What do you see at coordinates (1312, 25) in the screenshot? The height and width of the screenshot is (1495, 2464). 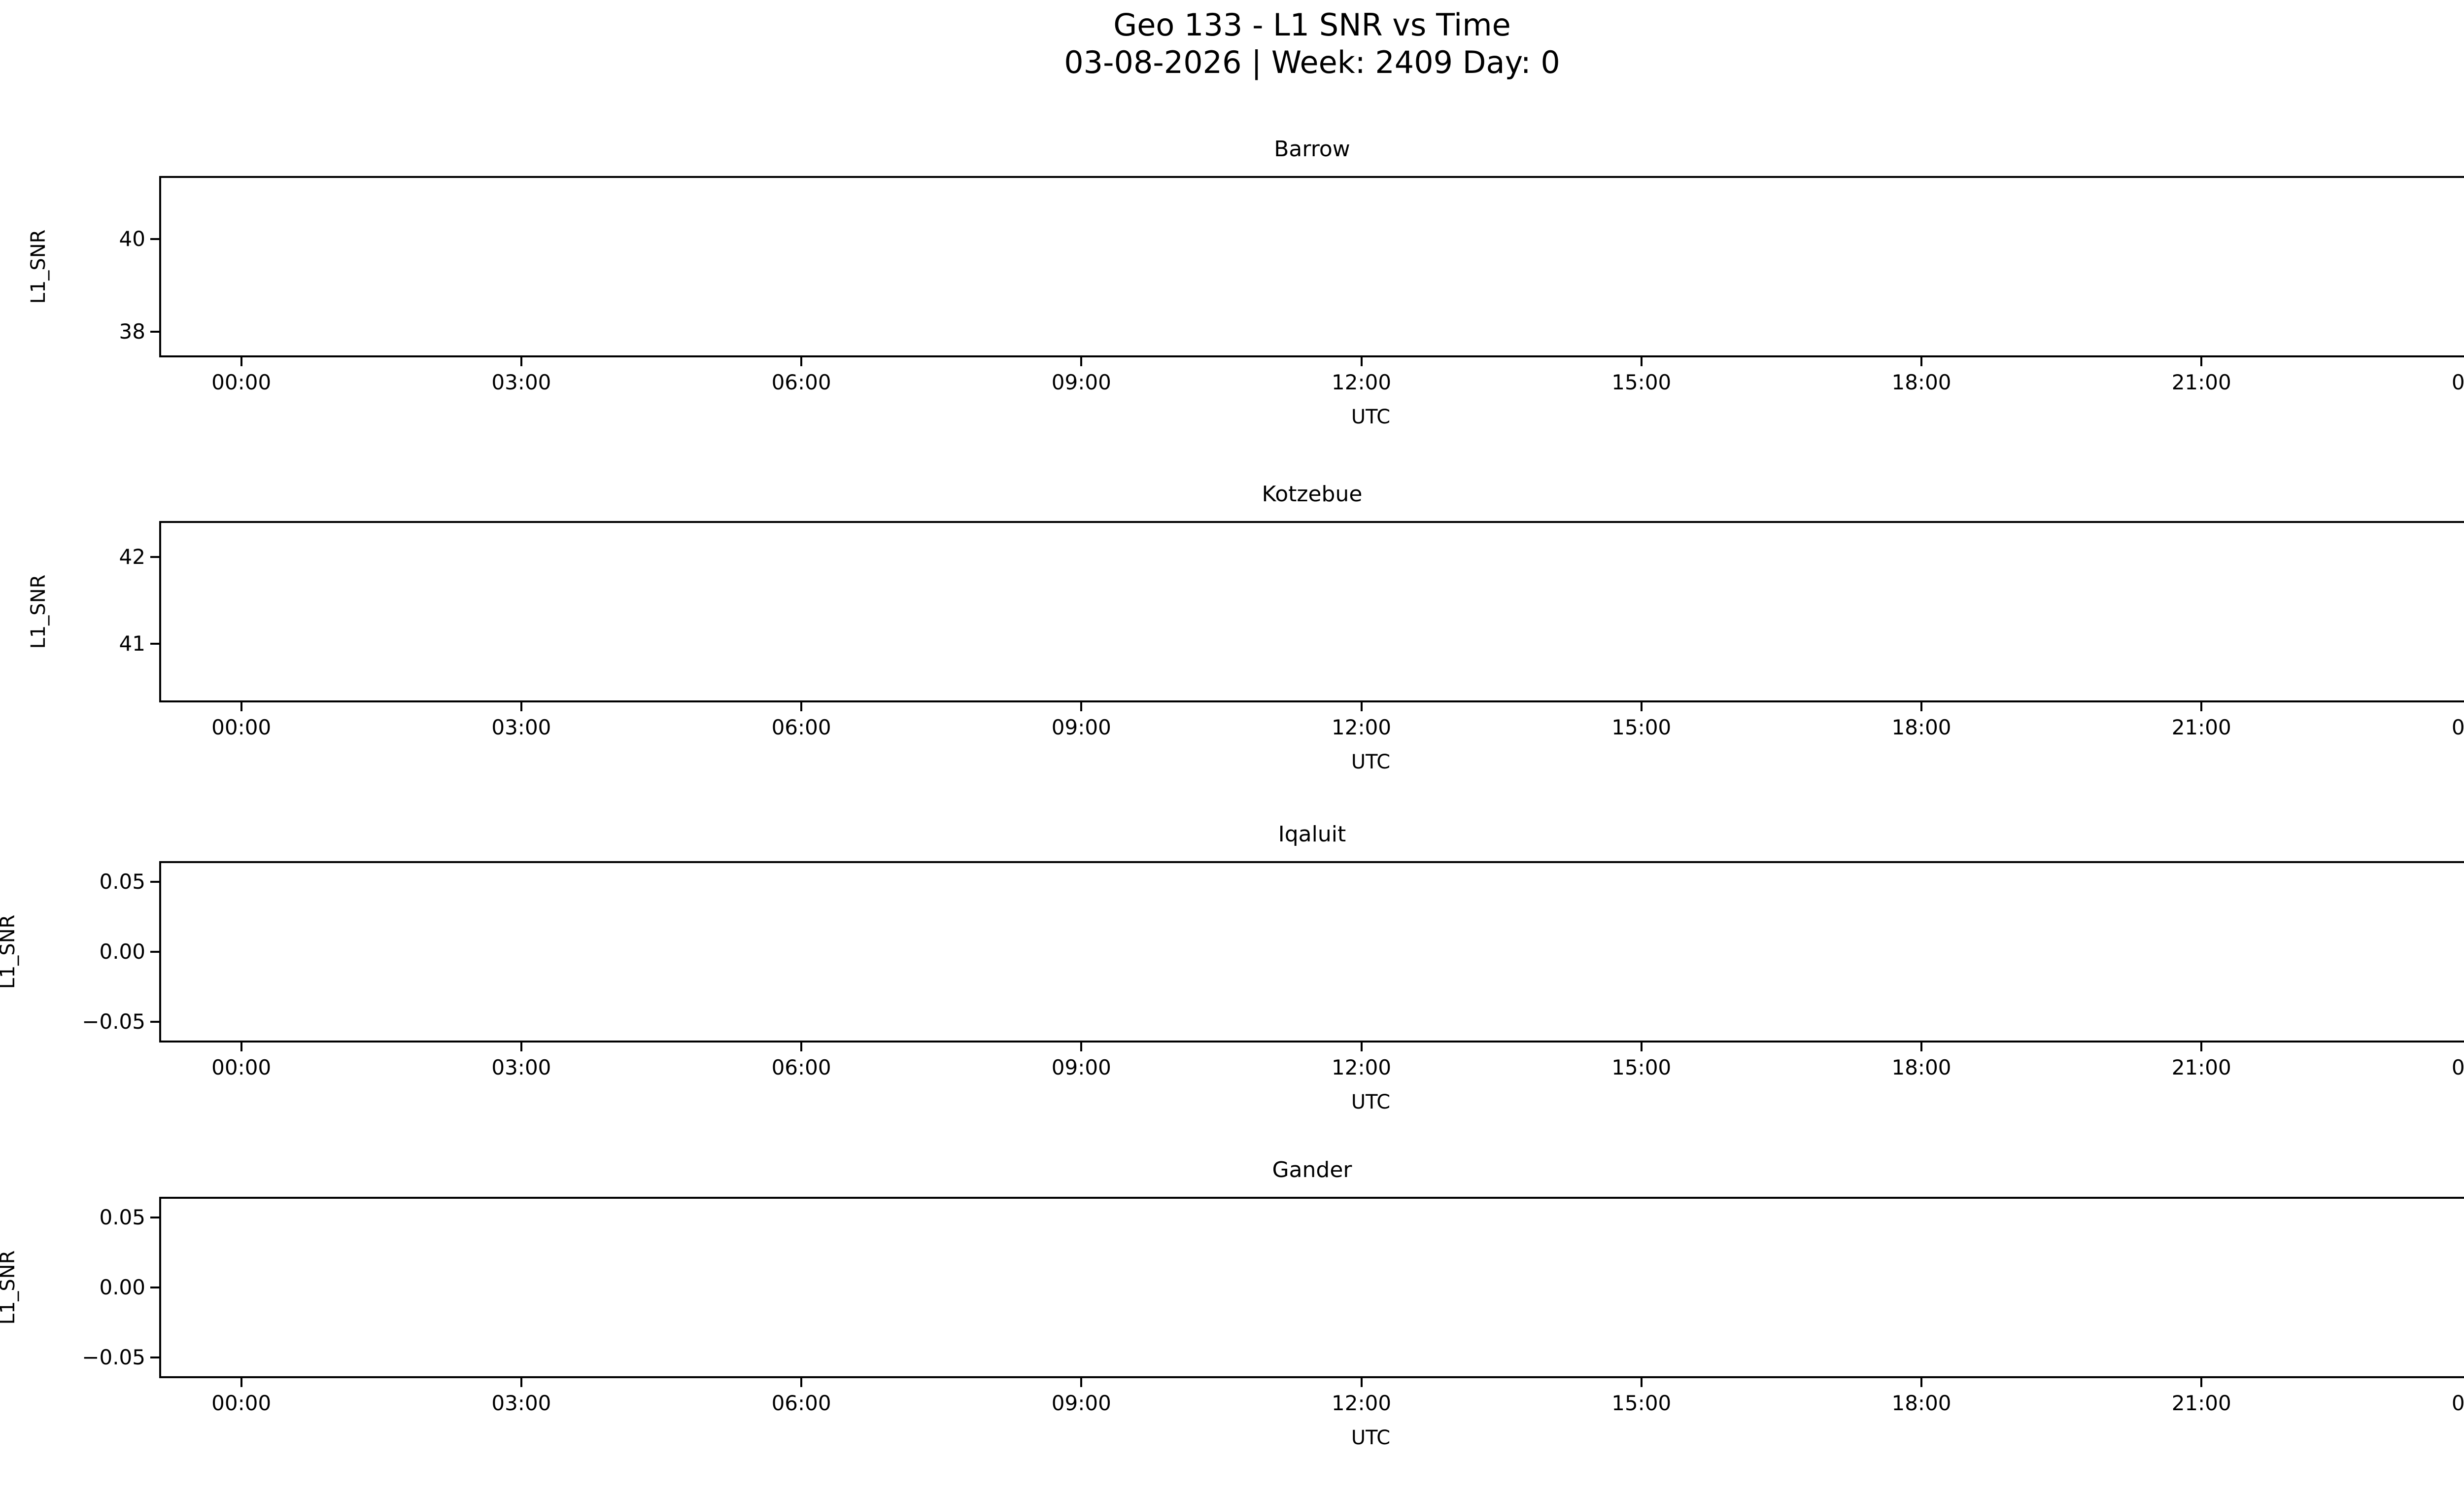 I see `figure-title-line-1: Geo 133 - L1 SNR vs Time` at bounding box center [1312, 25].